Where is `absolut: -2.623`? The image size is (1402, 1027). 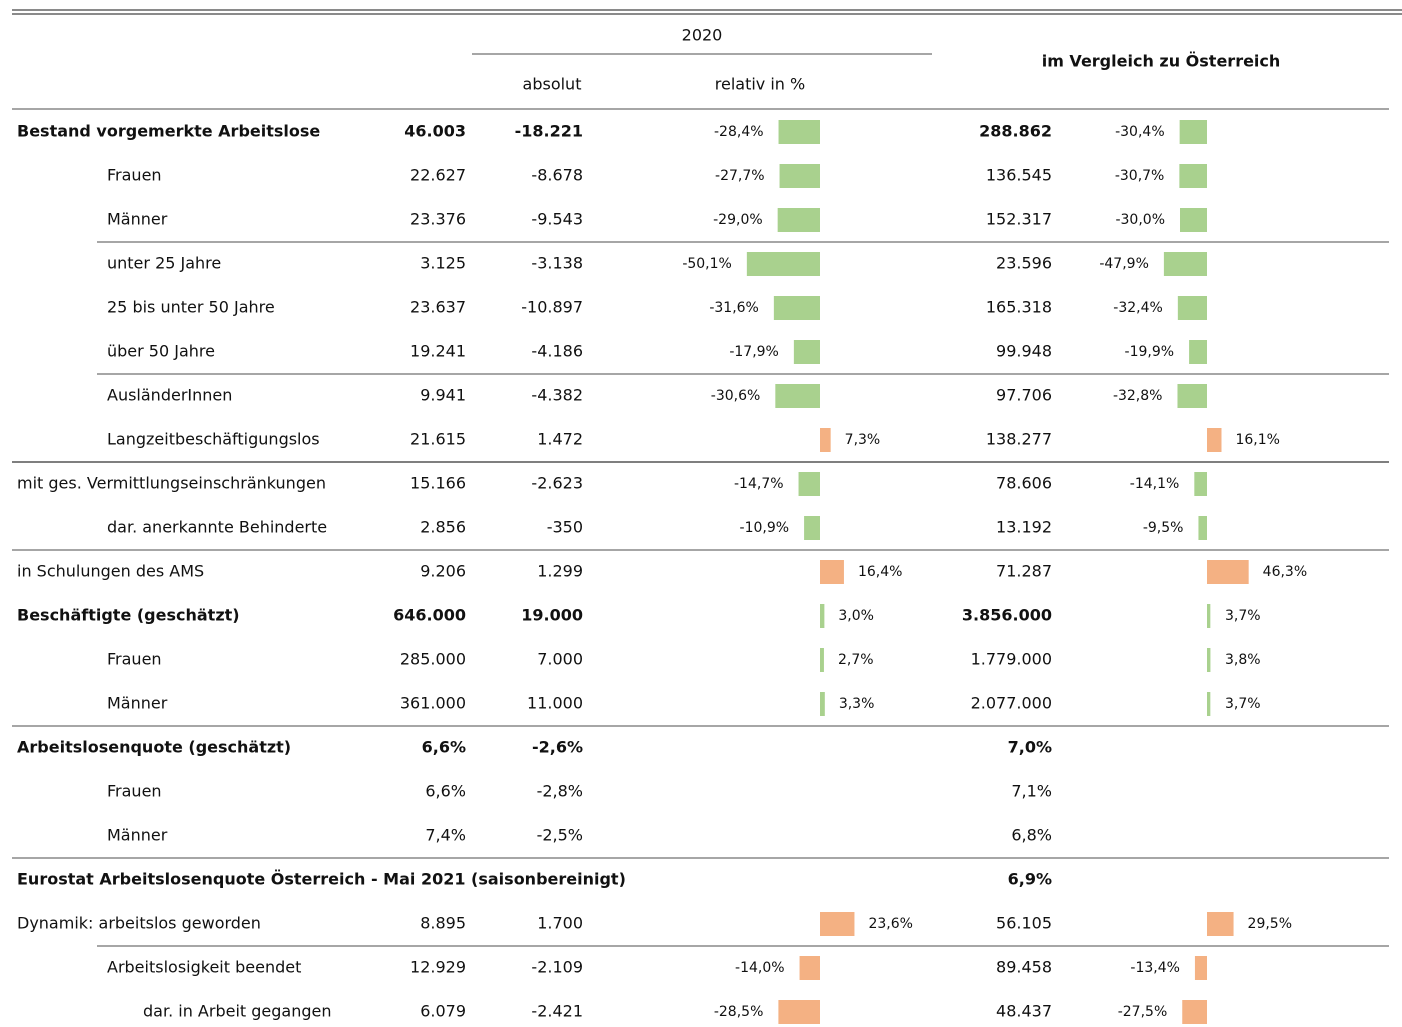 absolut: -2.623 is located at coordinates (557, 483).